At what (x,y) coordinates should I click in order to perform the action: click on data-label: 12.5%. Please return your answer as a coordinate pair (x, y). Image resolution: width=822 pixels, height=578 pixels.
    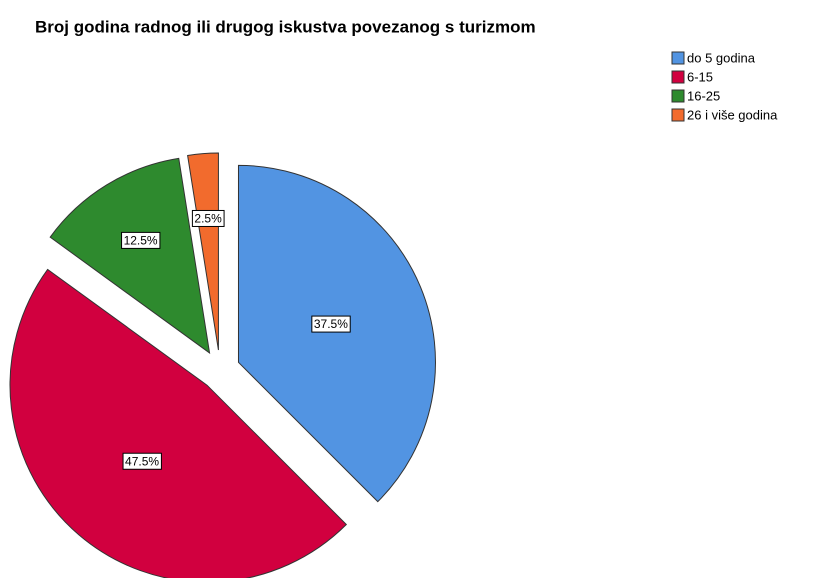
    Looking at the image, I should click on (141, 241).